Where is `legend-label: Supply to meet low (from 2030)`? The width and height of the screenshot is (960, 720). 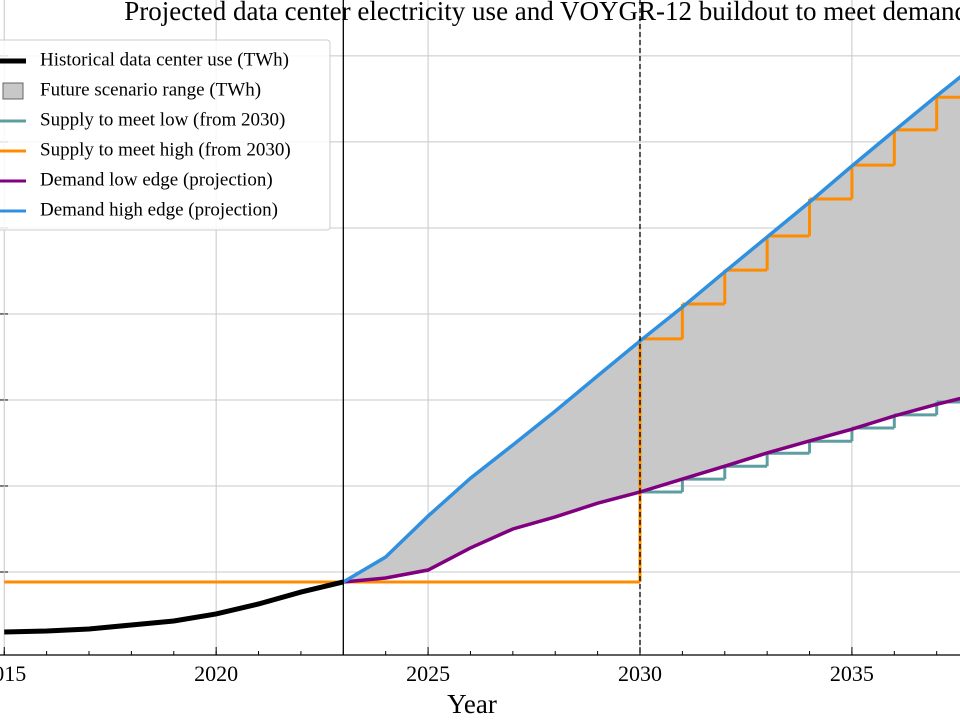 legend-label: Supply to meet low (from 2030) is located at coordinates (162, 119).